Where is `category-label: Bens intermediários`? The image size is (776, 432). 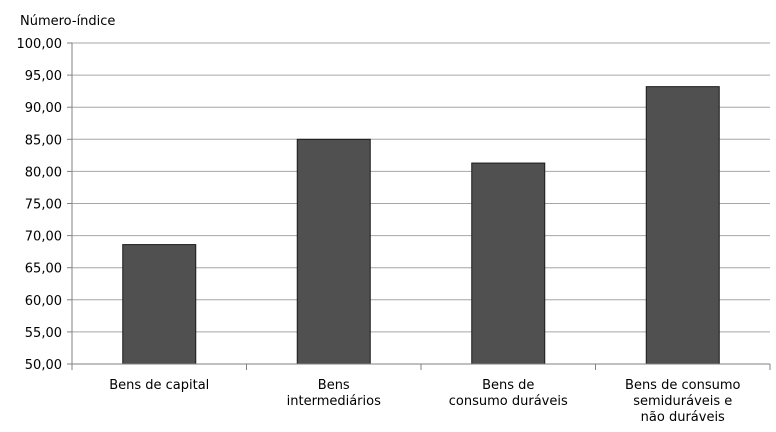
category-label: Bens intermediários is located at coordinates (334, 393).